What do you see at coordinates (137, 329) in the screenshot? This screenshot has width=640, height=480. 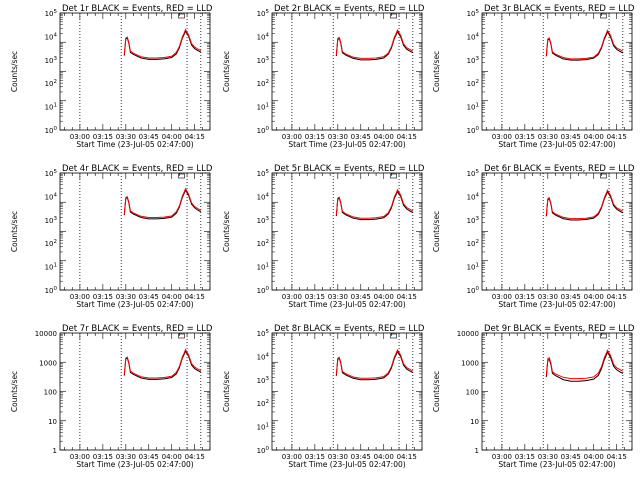 I see `panel-title: Det 7r BLACK = Events, RED = LLD` at bounding box center [137, 329].